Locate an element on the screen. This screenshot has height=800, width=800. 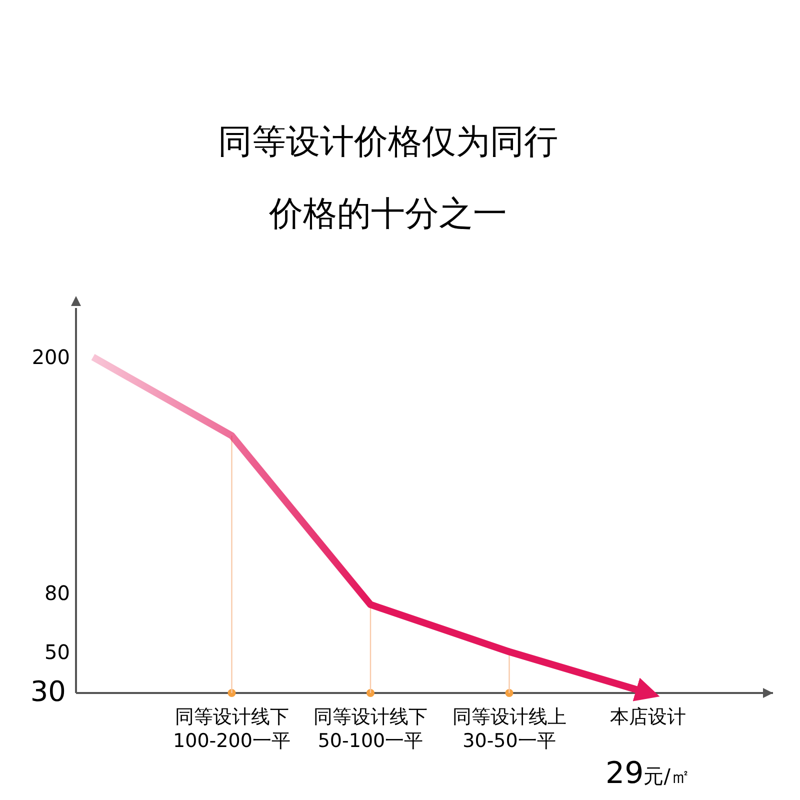
y-tick-label: 50 is located at coordinates (57, 652).